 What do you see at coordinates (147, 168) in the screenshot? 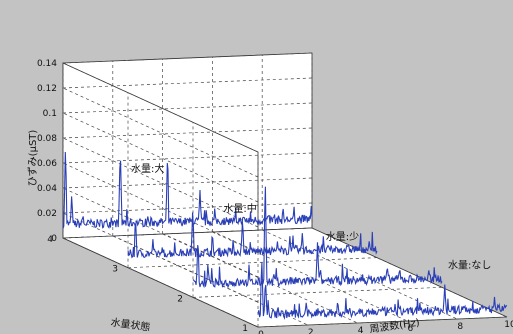
I see `series-label: 水量:大` at bounding box center [147, 168].